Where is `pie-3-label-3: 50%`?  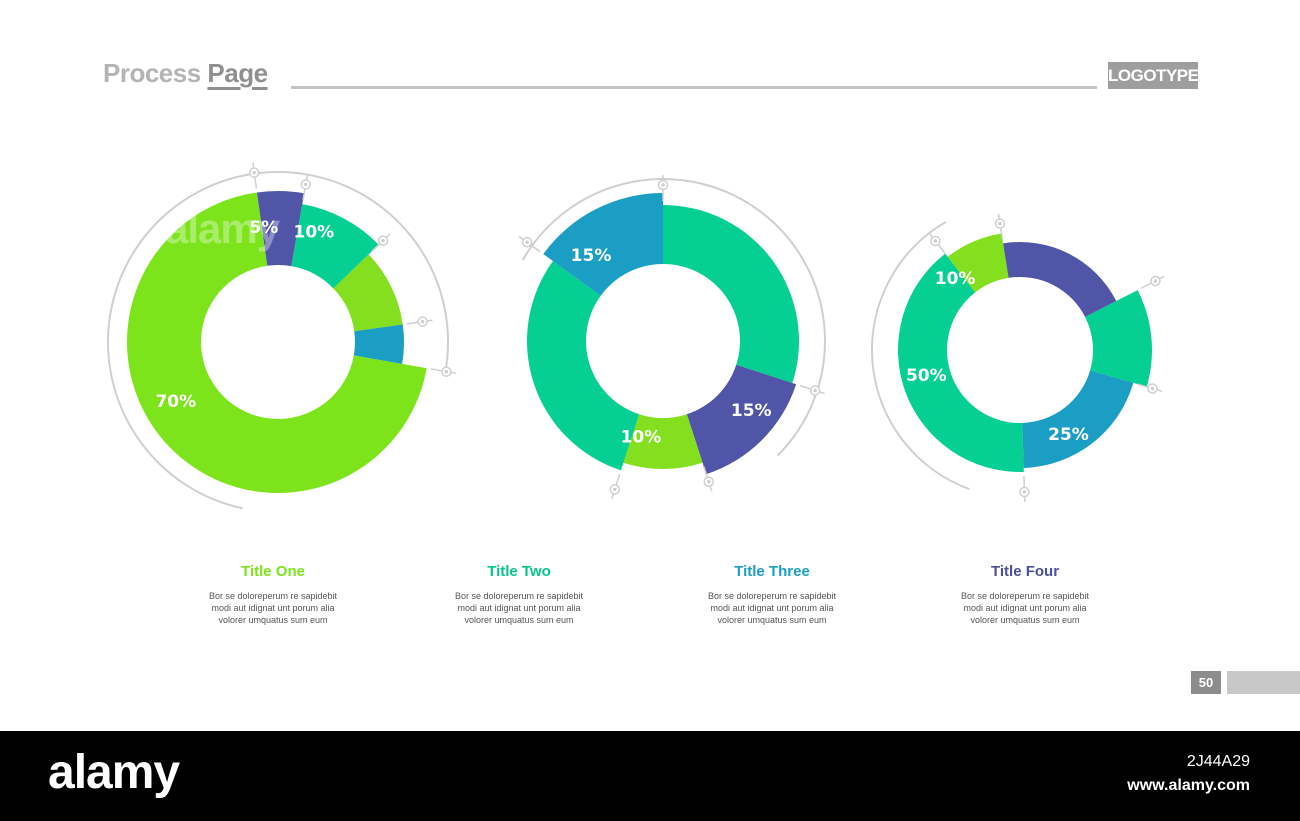 pie-3-label-3: 50% is located at coordinates (926, 376).